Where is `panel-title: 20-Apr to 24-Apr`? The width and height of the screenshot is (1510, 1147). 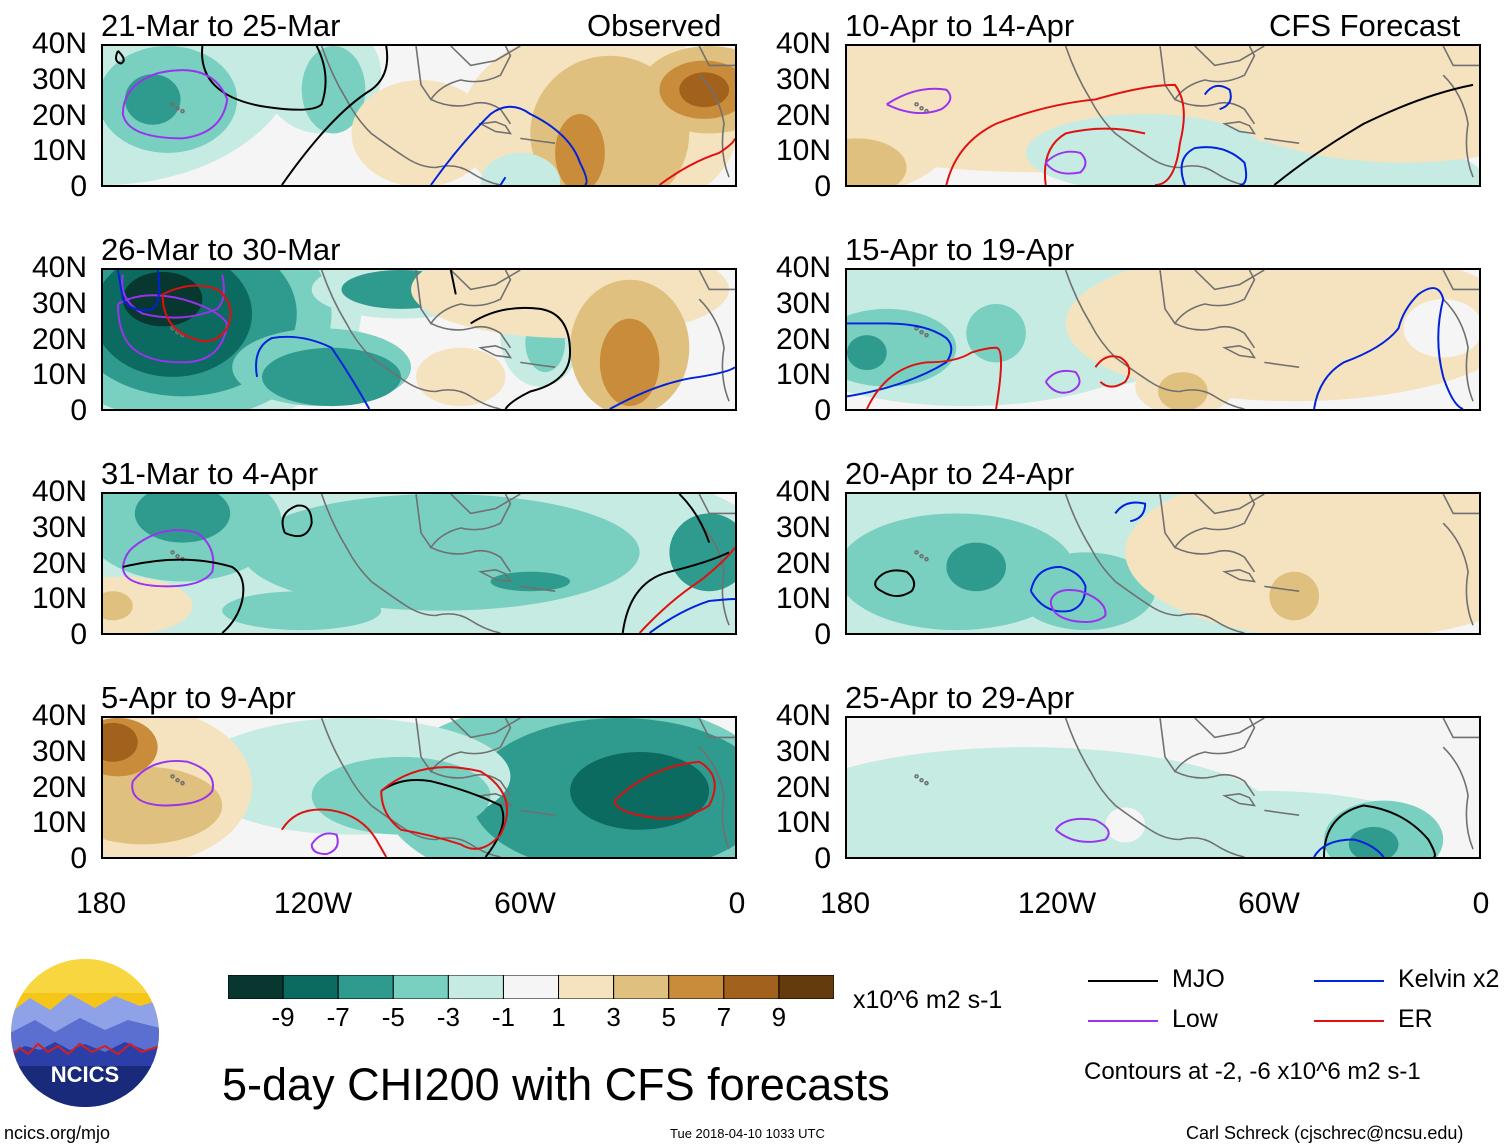
panel-title: 20-Apr to 24-Apr is located at coordinates (960, 473).